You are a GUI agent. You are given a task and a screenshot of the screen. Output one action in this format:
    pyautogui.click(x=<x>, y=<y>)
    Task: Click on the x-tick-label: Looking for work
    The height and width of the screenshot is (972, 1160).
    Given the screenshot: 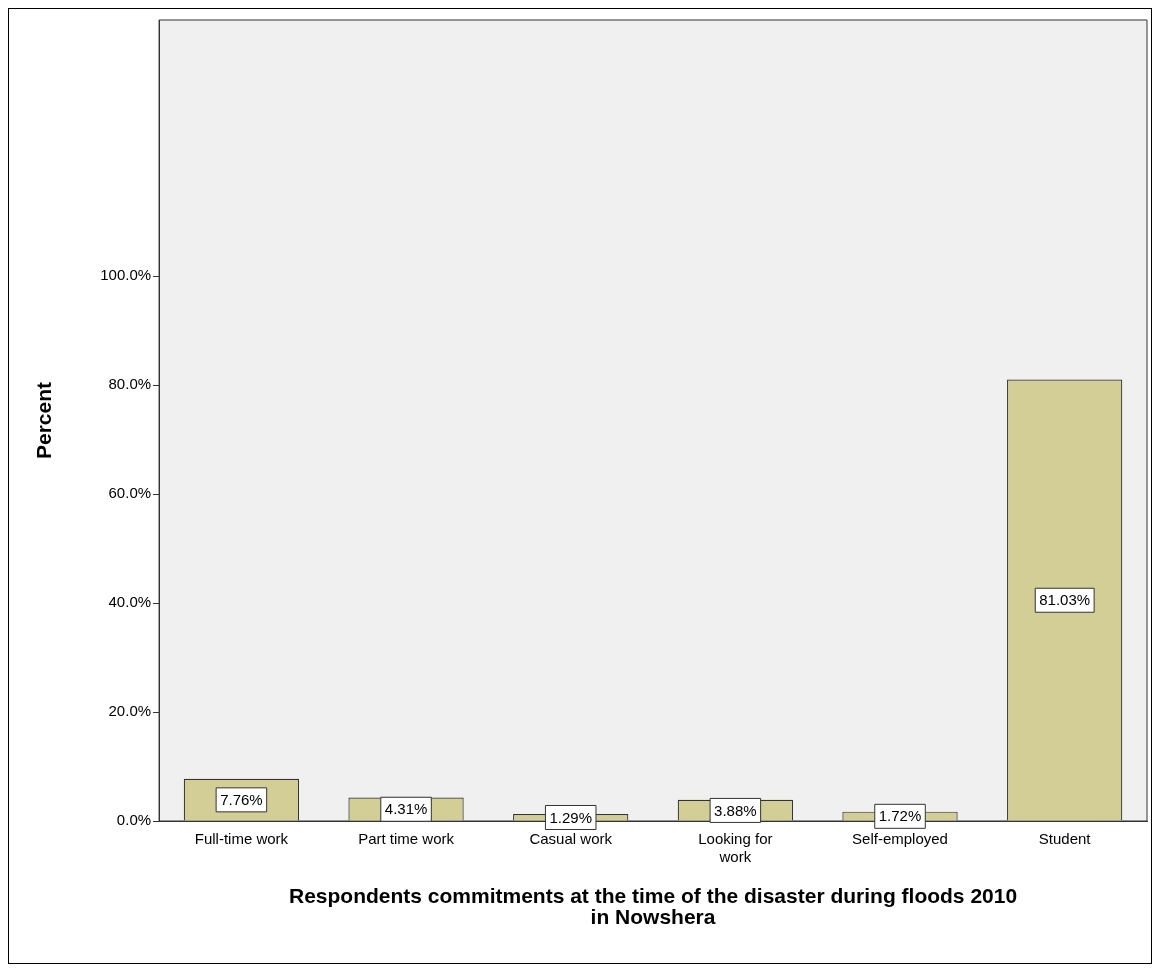 What is the action you would take?
    pyautogui.click(x=735, y=848)
    